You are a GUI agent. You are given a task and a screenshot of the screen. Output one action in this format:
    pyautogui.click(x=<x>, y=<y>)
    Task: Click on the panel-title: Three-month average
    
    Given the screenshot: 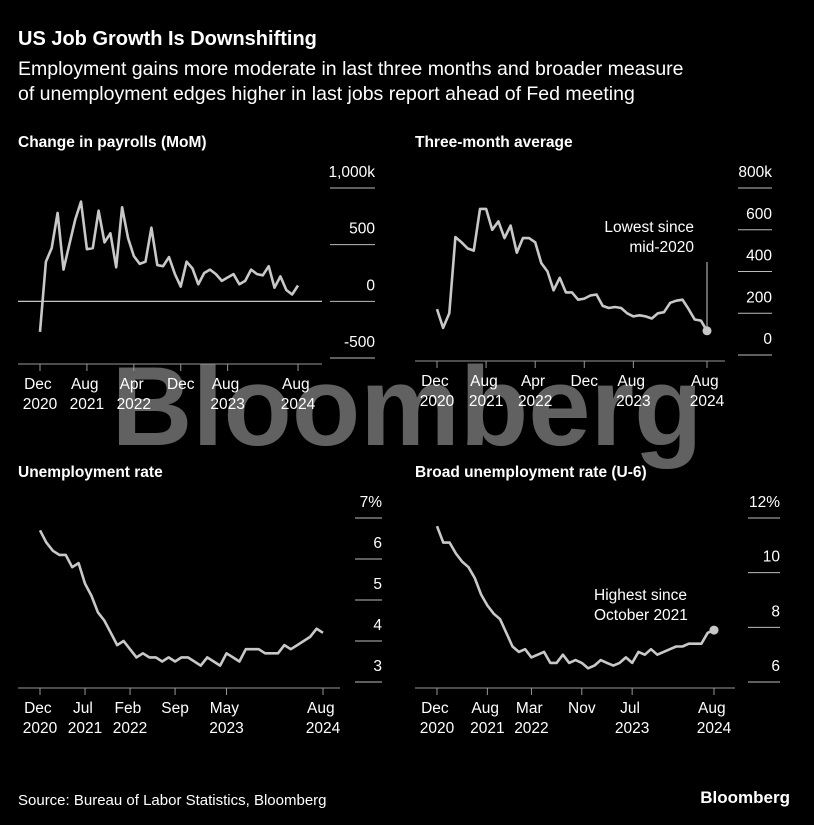 What is the action you would take?
    pyautogui.click(x=494, y=142)
    